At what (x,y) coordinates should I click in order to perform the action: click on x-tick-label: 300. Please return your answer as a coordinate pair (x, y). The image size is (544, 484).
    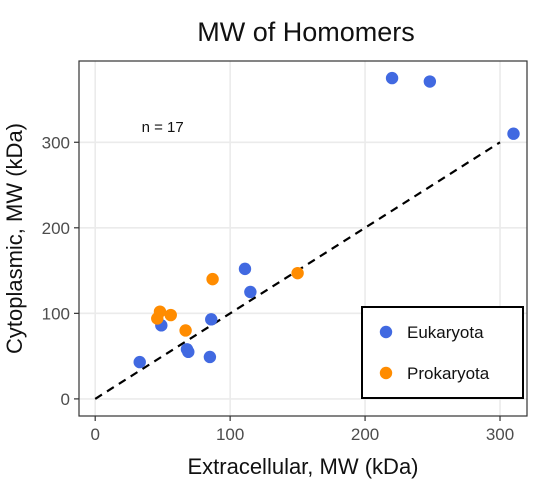
    Looking at the image, I should click on (500, 434).